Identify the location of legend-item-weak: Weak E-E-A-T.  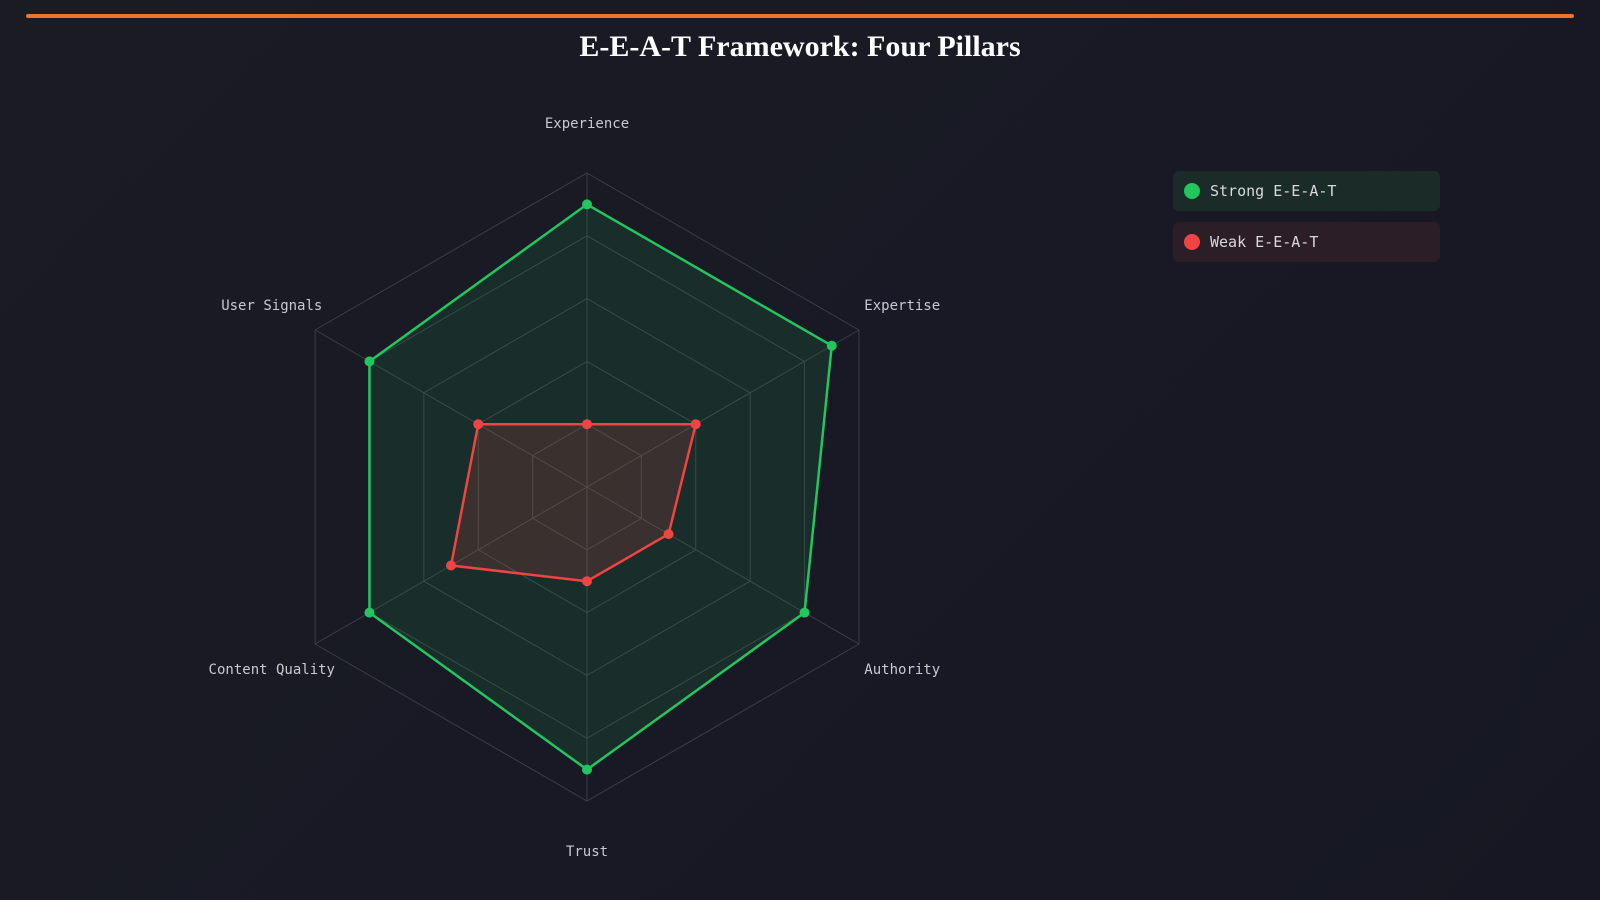
(1306, 242).